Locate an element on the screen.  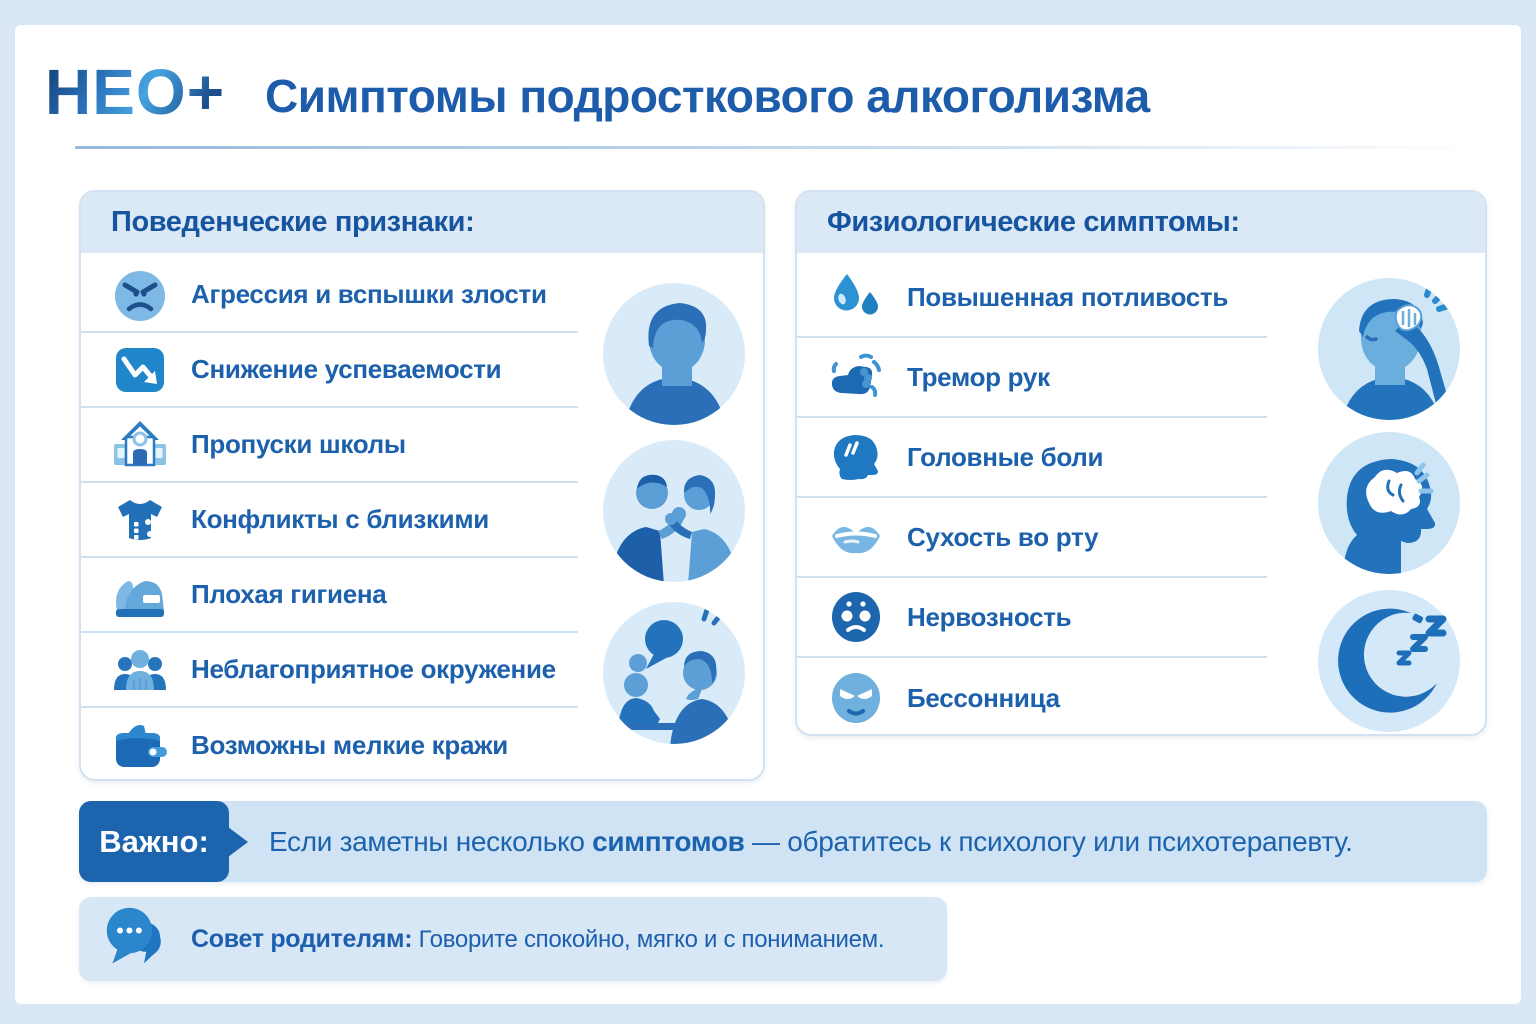
list-item: Неблагоприятное окружение is located at coordinates (329, 670).